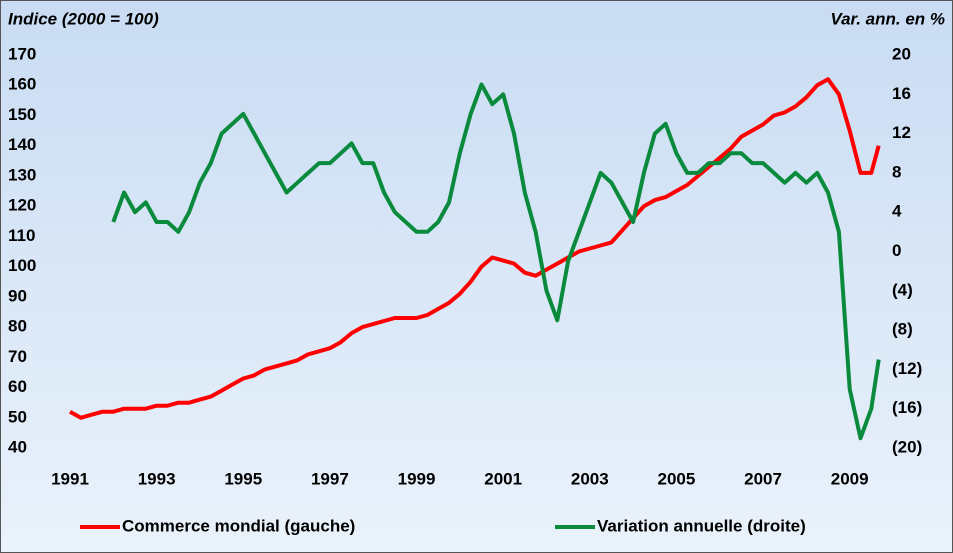  I want to click on y-tick-label: 90, so click(17, 295).